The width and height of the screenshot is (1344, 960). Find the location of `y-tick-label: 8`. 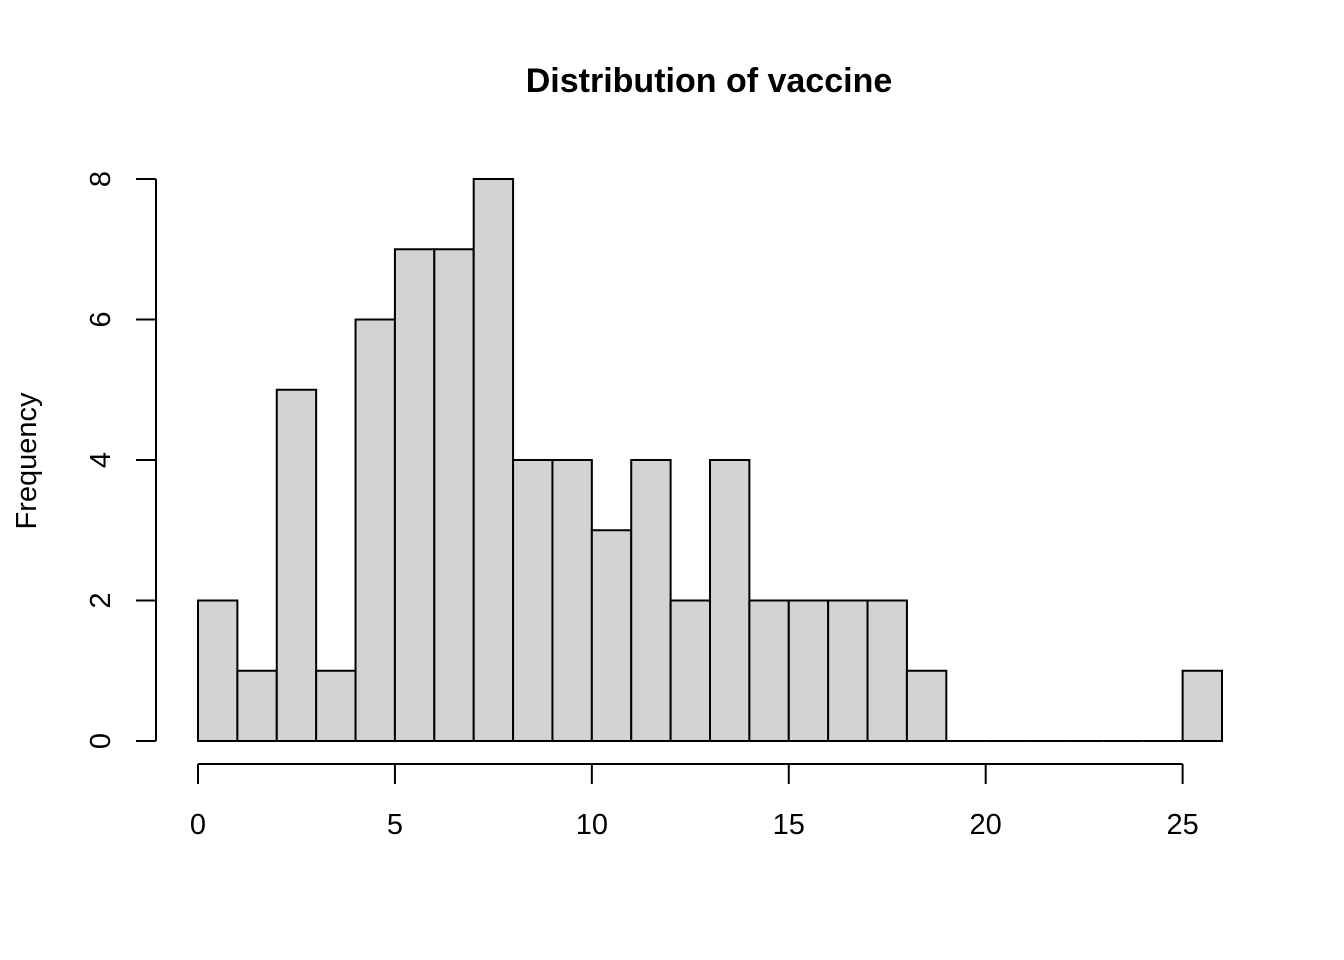

y-tick-label: 8 is located at coordinates (101, 179).